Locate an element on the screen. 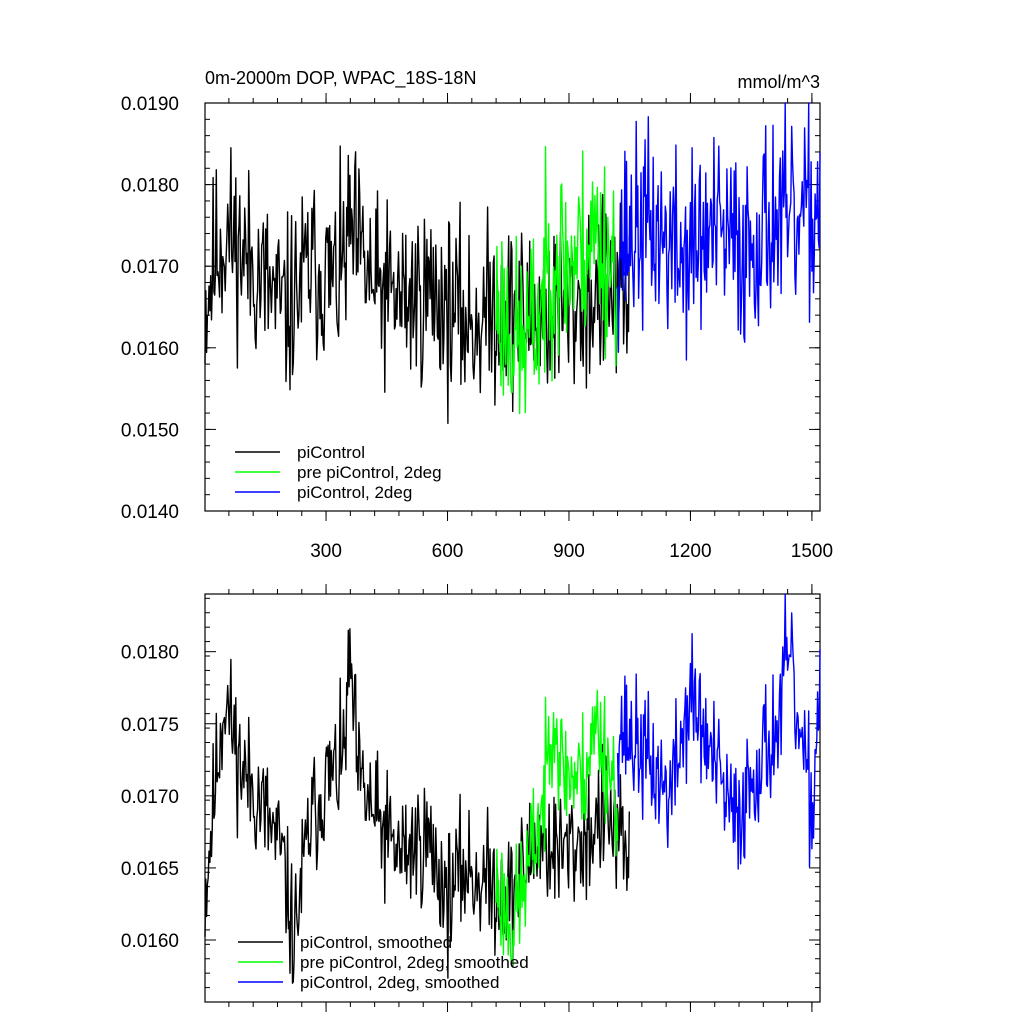 Image resolution: width=1024 pixels, height=1024 pixels. x-tick-label: 300 is located at coordinates (326, 551).